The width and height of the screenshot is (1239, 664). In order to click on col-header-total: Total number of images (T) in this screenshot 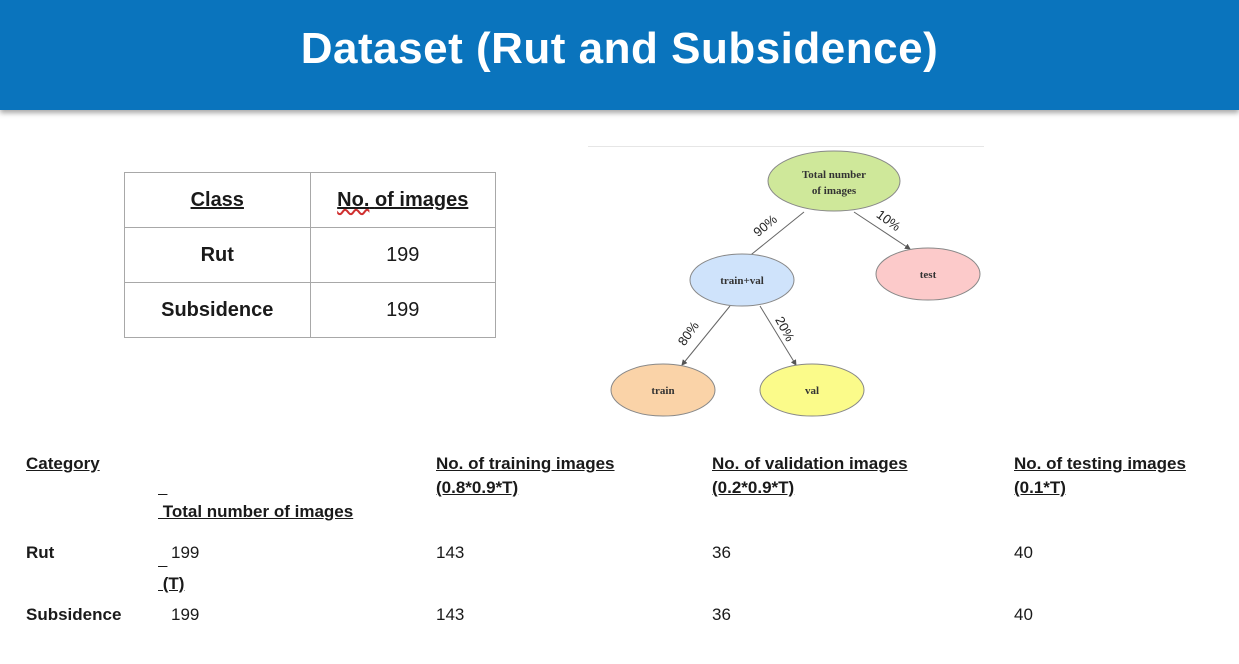, I will do `click(256, 536)`.